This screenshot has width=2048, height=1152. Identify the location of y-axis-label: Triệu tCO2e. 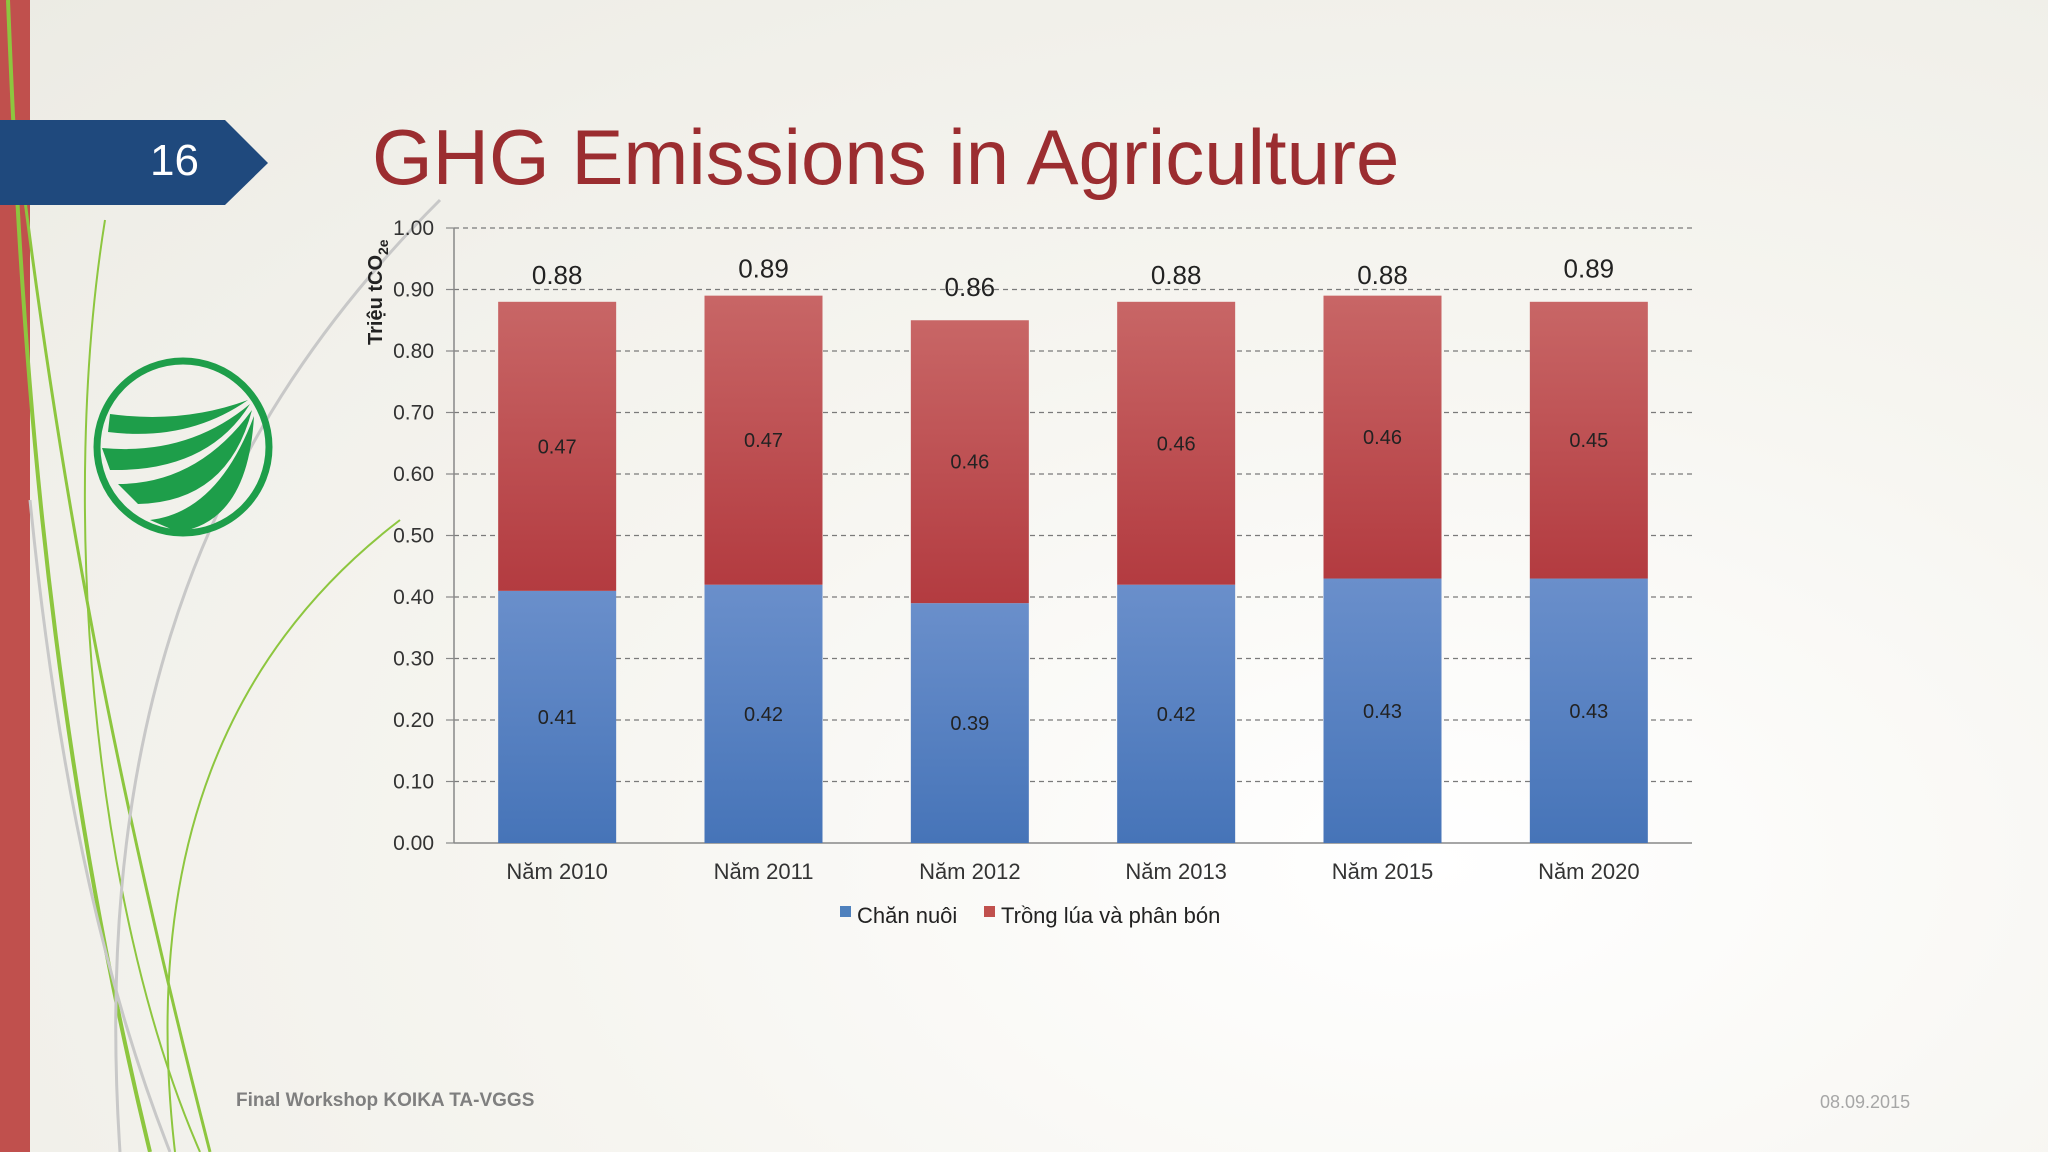
(378, 292).